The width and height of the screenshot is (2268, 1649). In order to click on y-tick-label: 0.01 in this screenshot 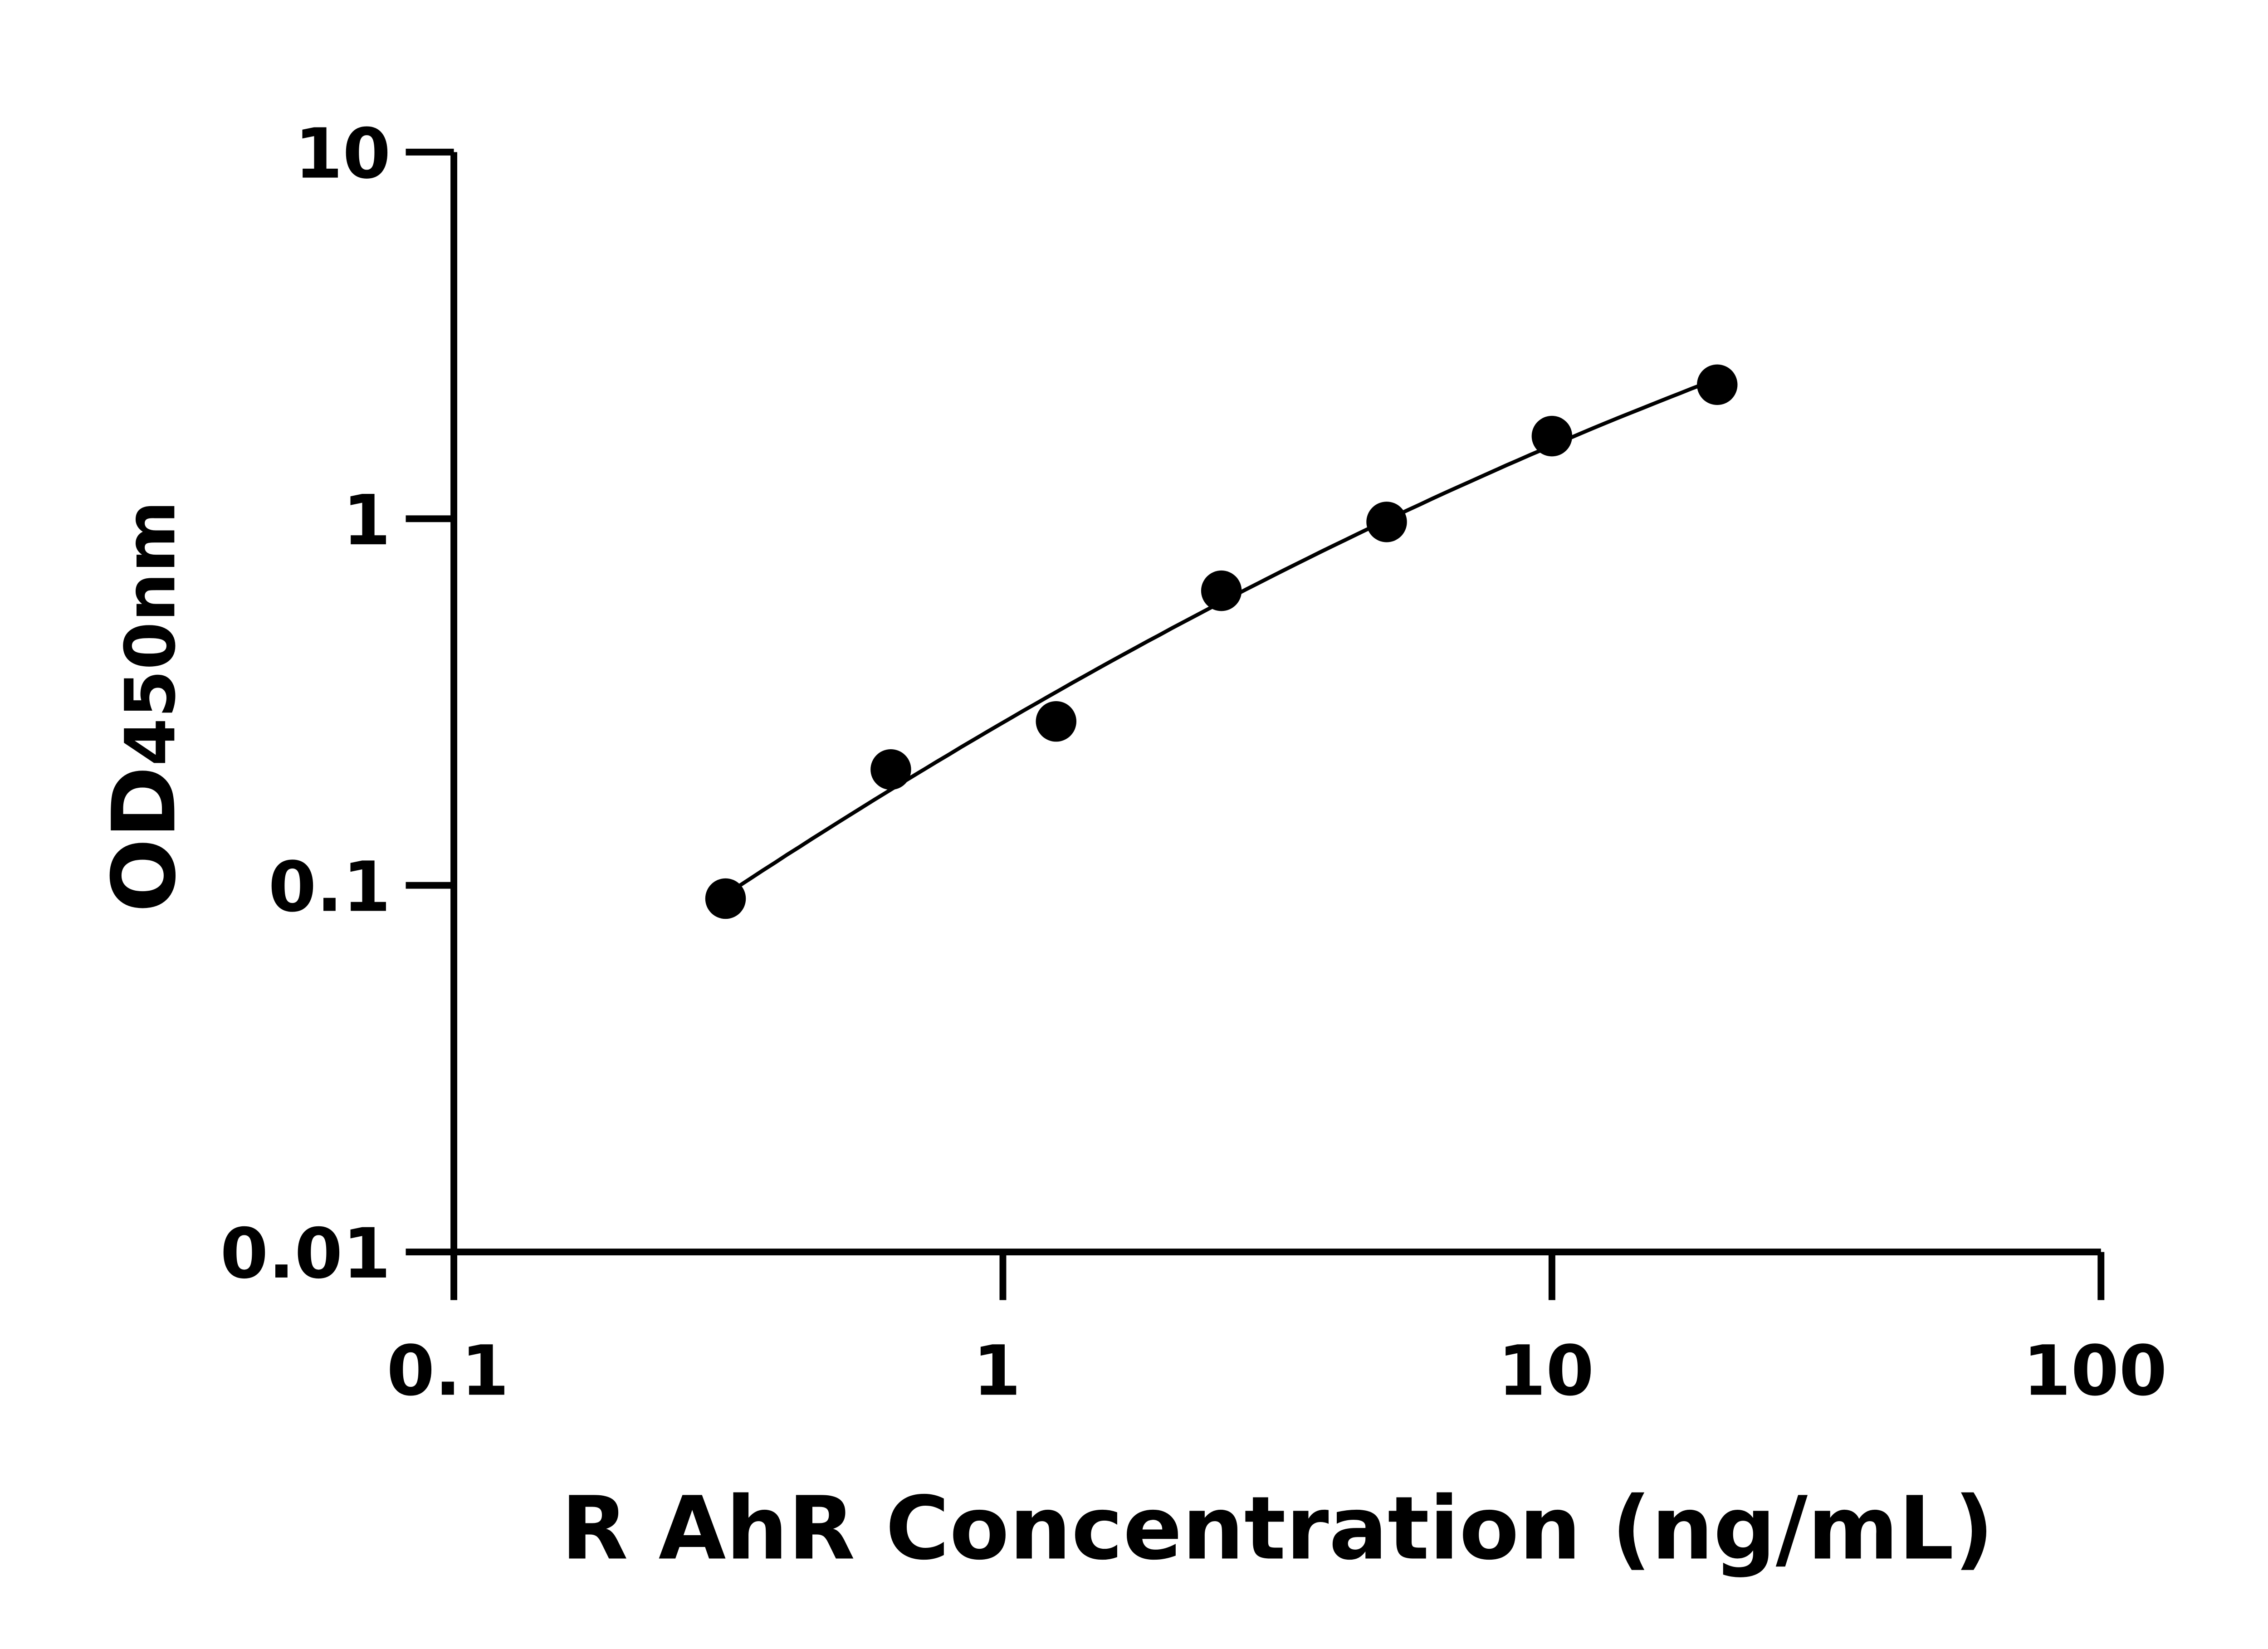, I will do `click(305, 1254)`.